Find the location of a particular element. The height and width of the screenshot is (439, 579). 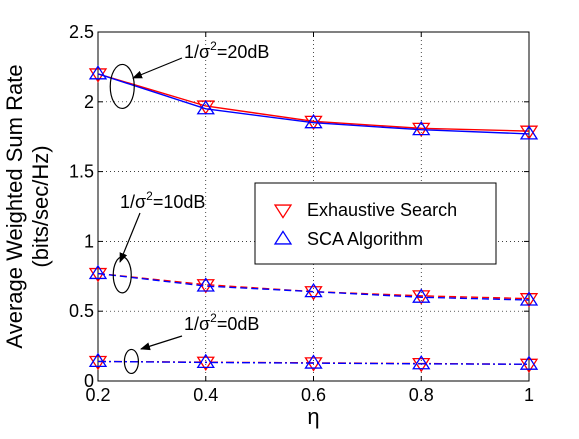

y-axis-title: Average Weighted Sum Rate is located at coordinates (14, 206).